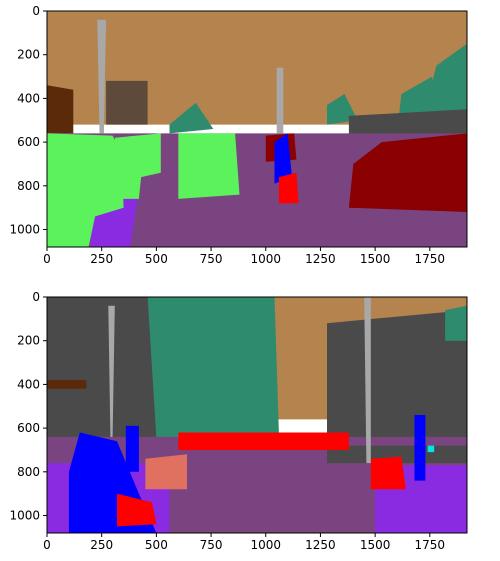 The height and width of the screenshot is (561, 500). What do you see at coordinates (431, 449) in the screenshot?
I see `region-traffic_sign` at bounding box center [431, 449].